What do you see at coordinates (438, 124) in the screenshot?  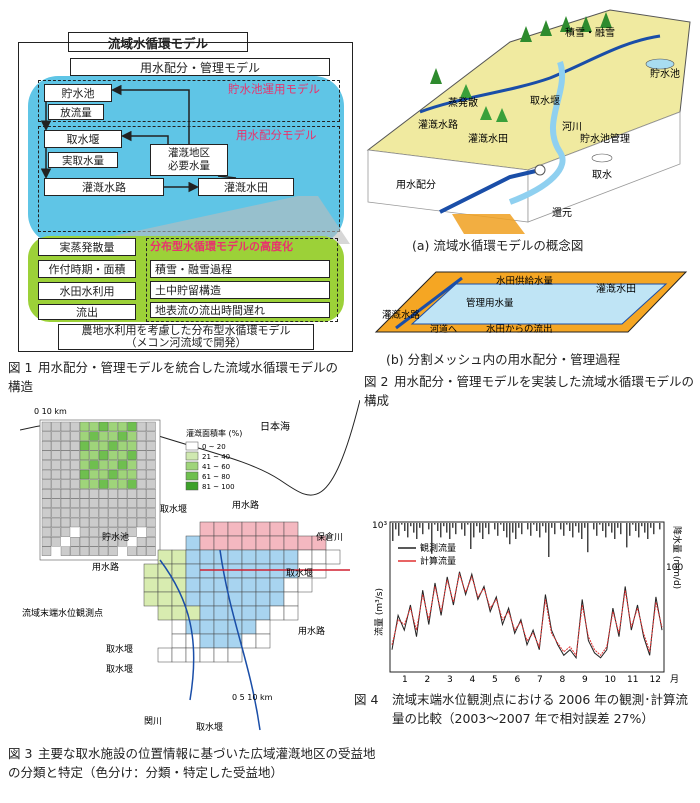 I see `fig2a-canal: 灌漑水路` at bounding box center [438, 124].